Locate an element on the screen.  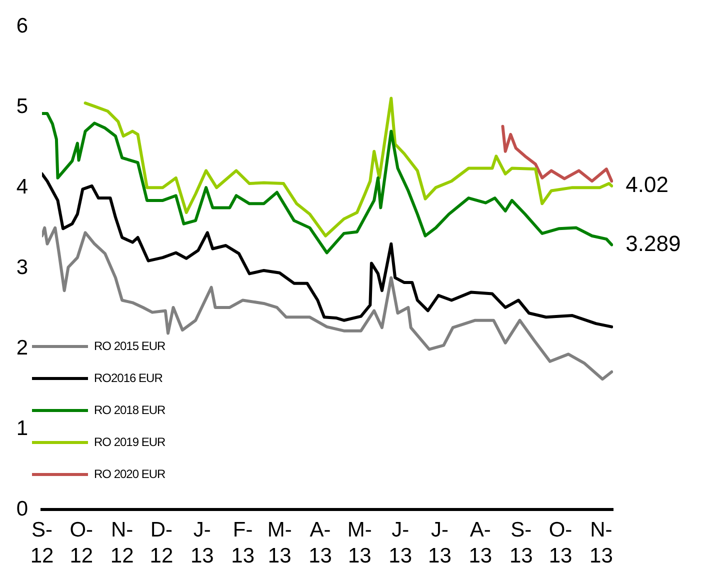
x-tick-label: S- 13 is located at coordinates (521, 543).